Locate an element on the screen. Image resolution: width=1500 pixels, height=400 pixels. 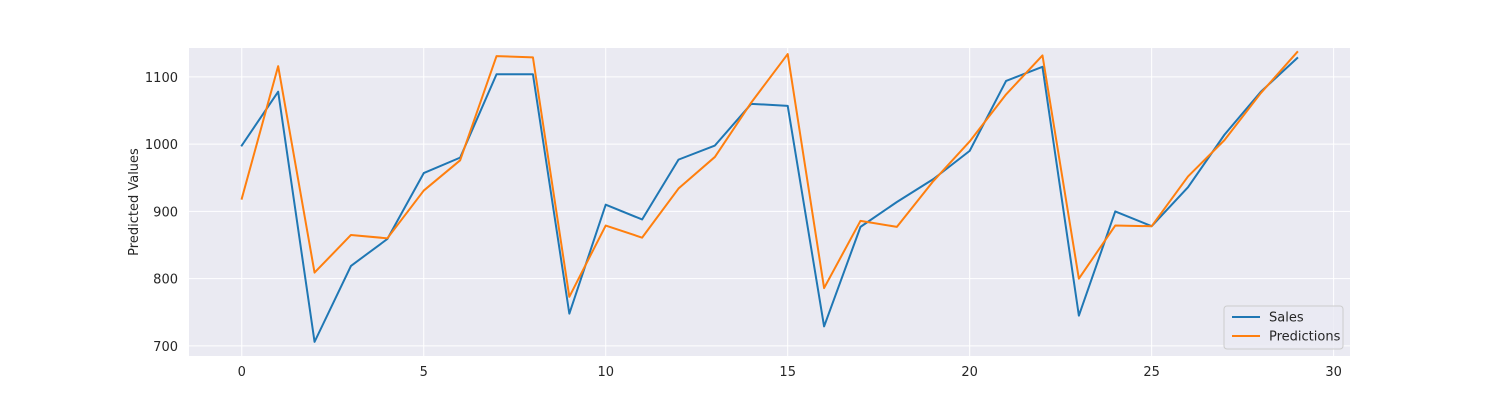
y-axis-label: Predicted Values is located at coordinates (134, 202).